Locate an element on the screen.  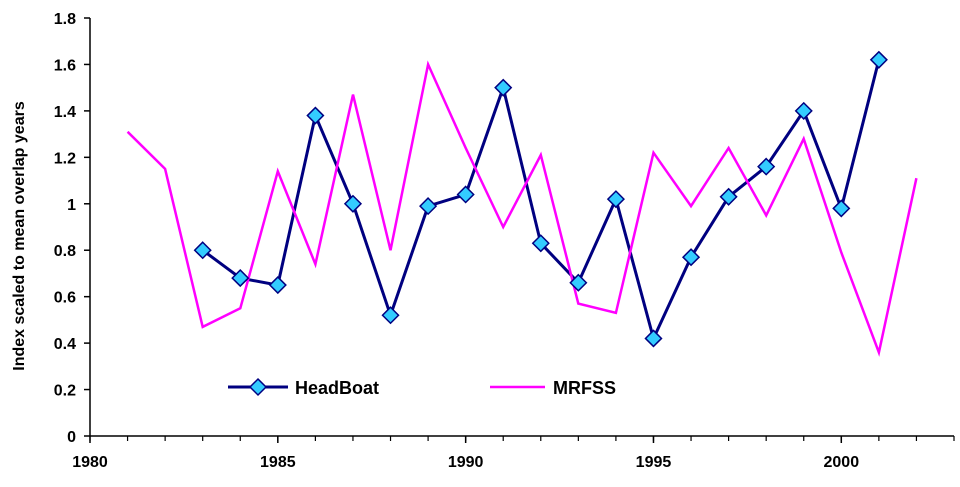
x-tick-label: 1995 is located at coordinates (654, 462).